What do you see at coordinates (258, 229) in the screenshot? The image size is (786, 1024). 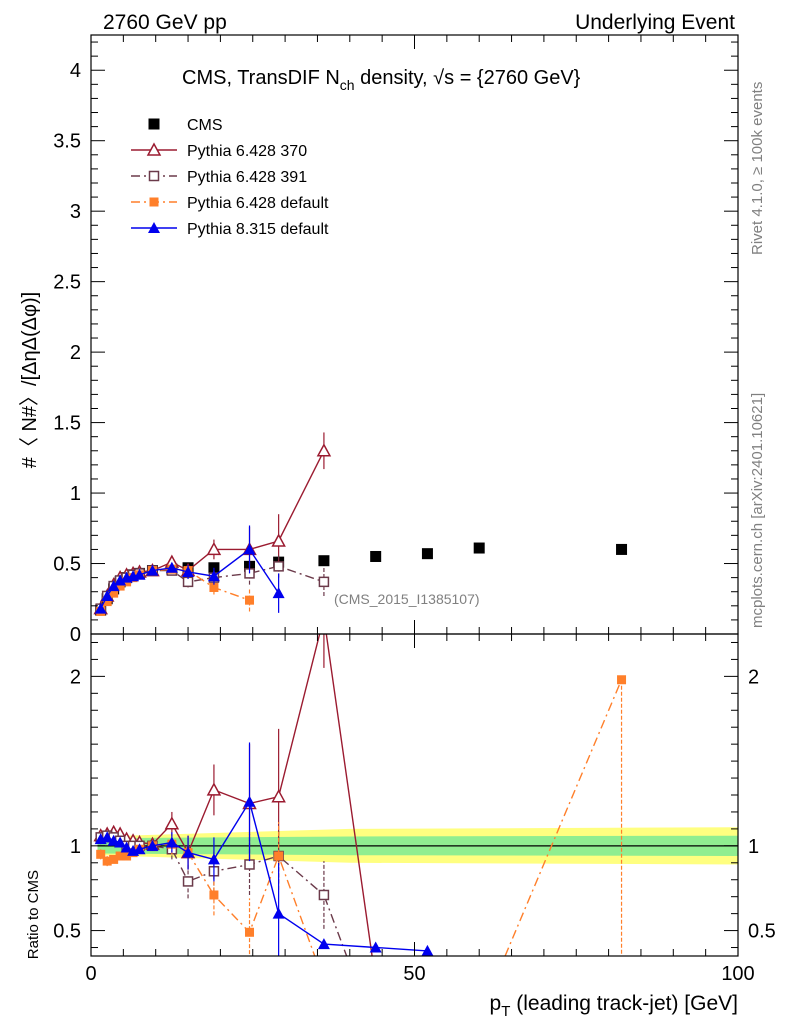 I see `legend-label: Pythia 8.315 default` at bounding box center [258, 229].